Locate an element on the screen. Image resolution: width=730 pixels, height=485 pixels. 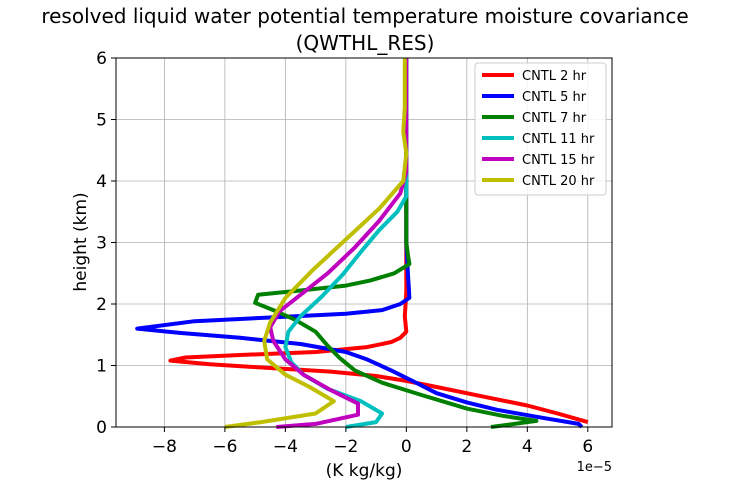
chart-title-line2: (QWTHL_RES) is located at coordinates (365, 43).